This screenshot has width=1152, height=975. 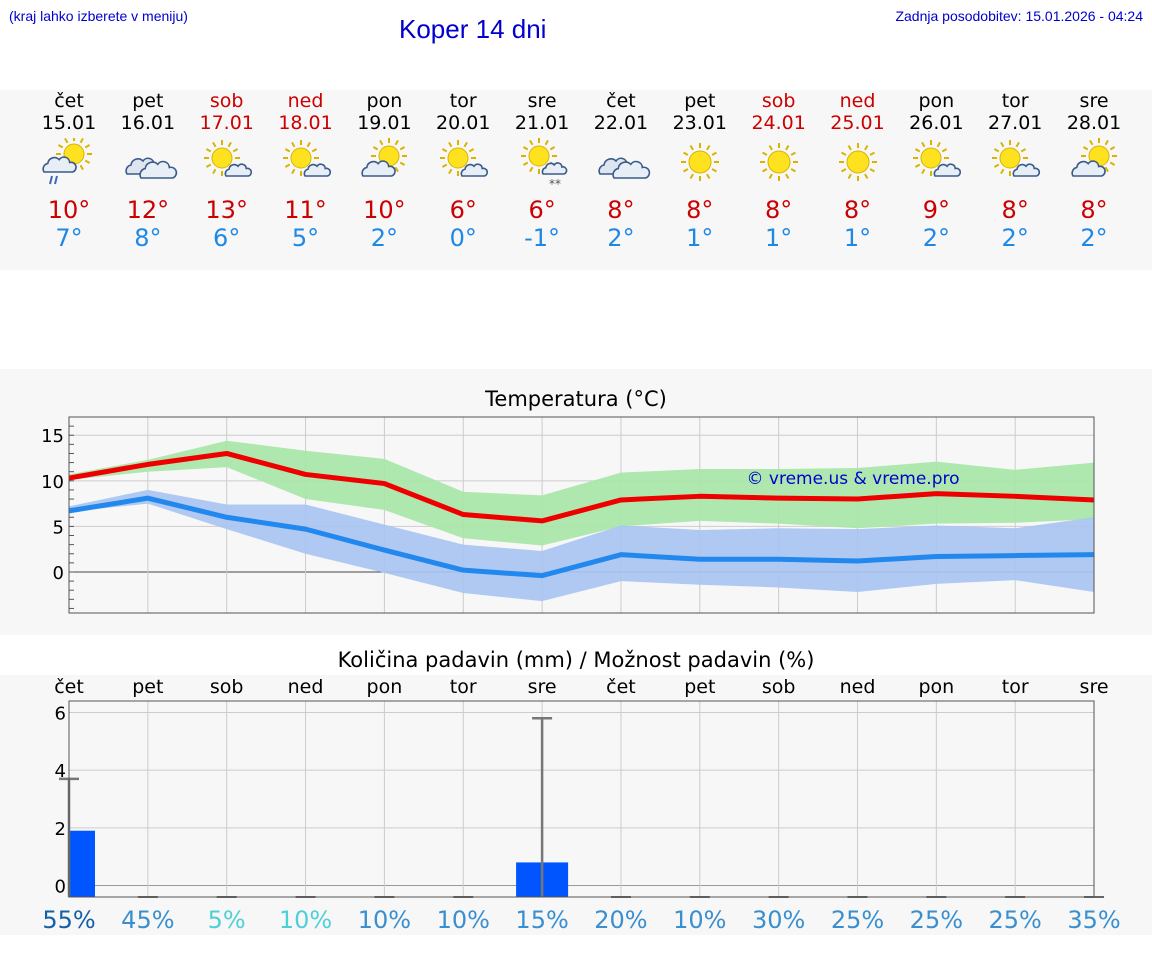 What do you see at coordinates (576, 399) in the screenshot?
I see `temperature-chart-title: Temperatura (°C)` at bounding box center [576, 399].